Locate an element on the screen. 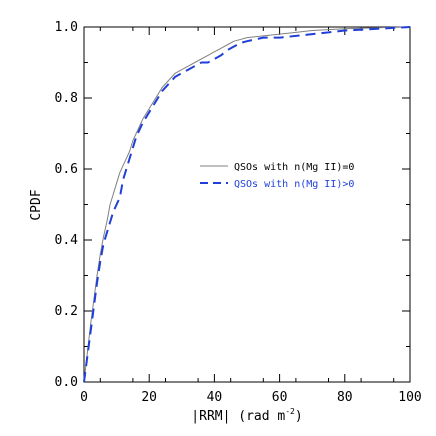 Image resolution: width=436 pixels, height=436 pixels. x-tick-label: 60 is located at coordinates (280, 397).